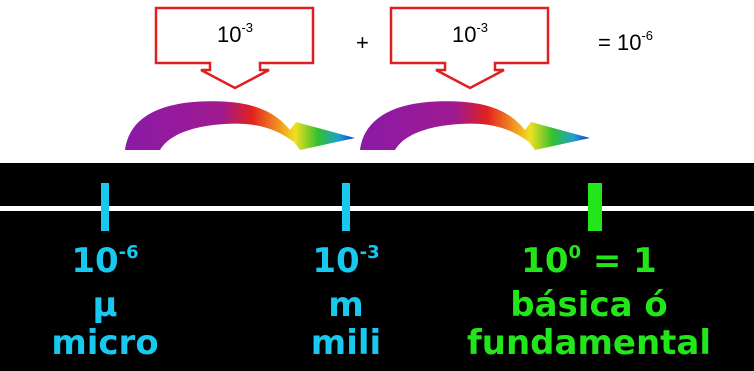  What do you see at coordinates (105, 261) in the screenshot?
I see `label-micro-power: 10-6` at bounding box center [105, 261].